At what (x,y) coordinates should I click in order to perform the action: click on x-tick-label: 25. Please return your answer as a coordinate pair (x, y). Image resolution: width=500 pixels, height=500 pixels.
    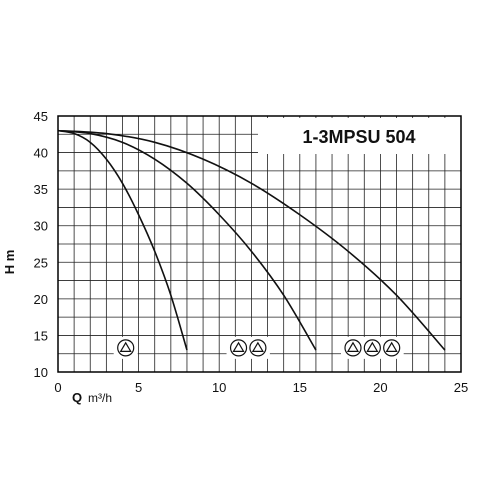
    Looking at the image, I should click on (461, 387).